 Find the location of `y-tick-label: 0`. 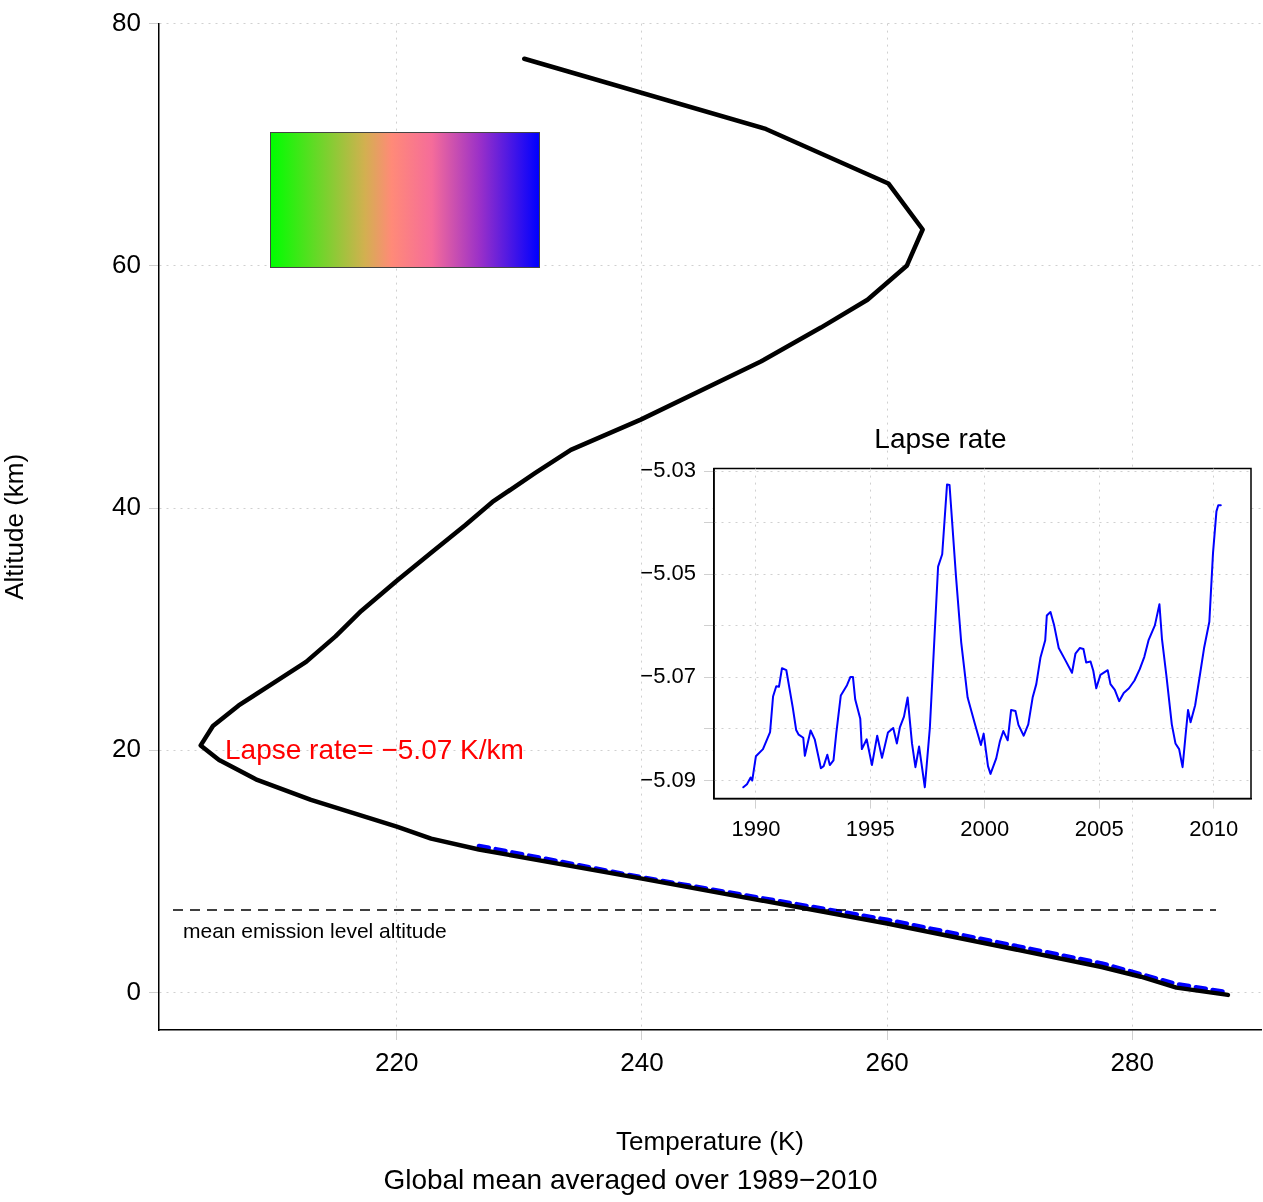

y-tick-label: 0 is located at coordinates (133, 990).